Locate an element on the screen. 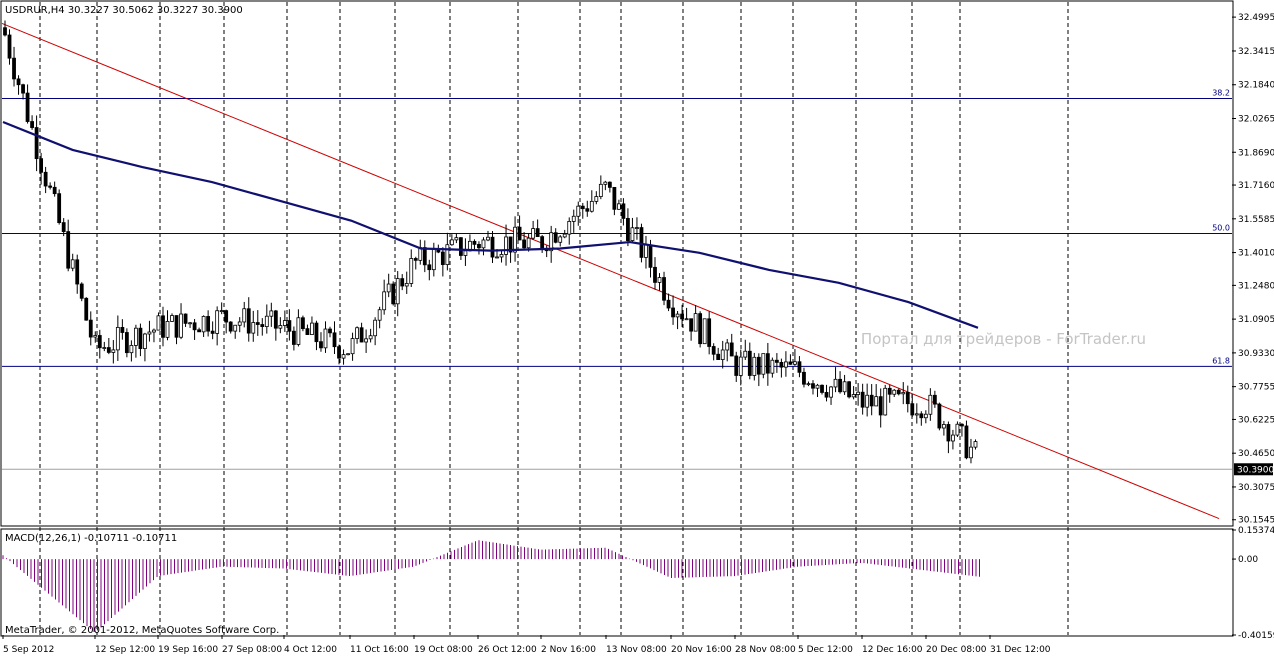 Image resolution: width=1274 pixels, height=659 pixels. y-tick-label: 31.4010 is located at coordinates (1256, 254).